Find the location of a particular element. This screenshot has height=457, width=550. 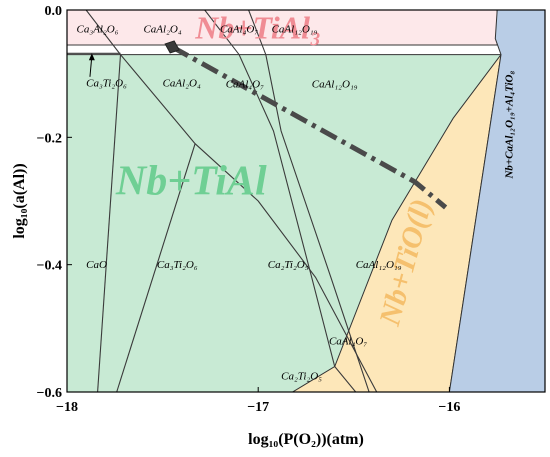

region-label-9: Ca₃Ti₂O₆ is located at coordinates (177, 265).